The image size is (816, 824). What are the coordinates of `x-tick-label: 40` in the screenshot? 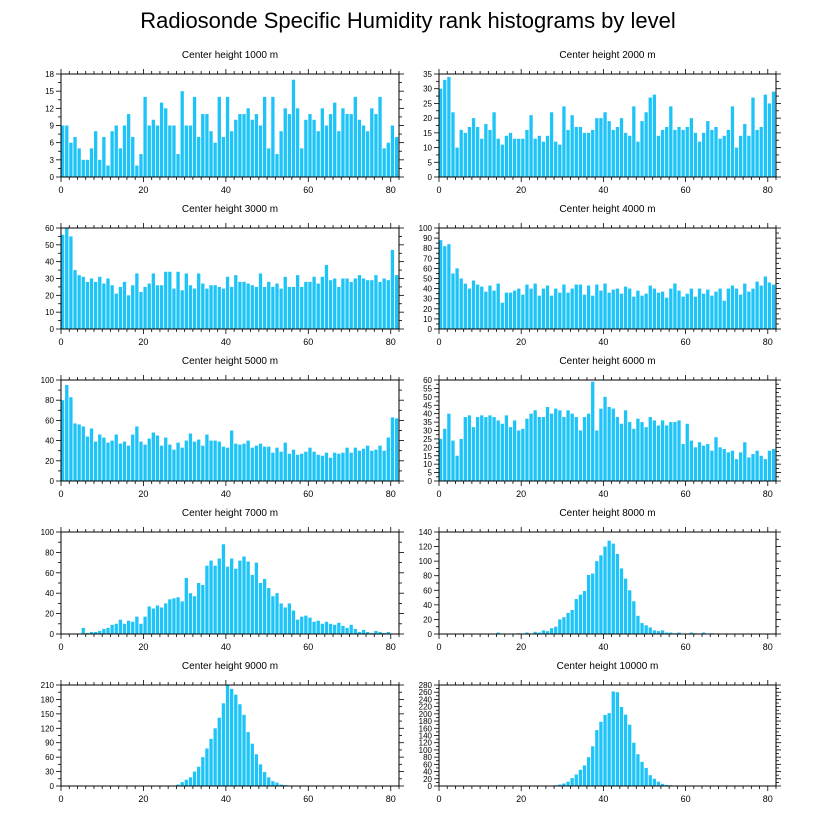 It's located at (226, 342).